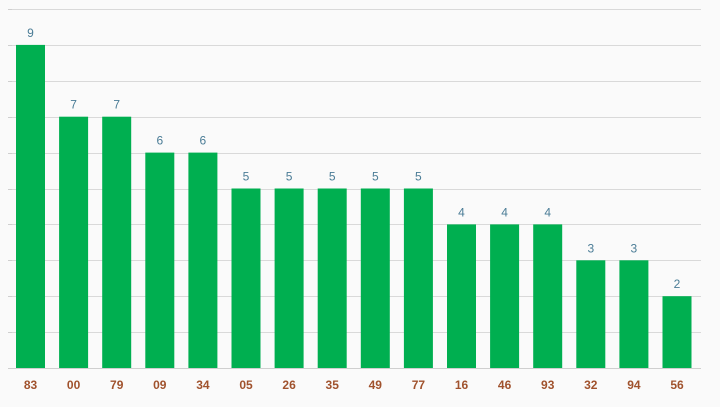 Image resolution: width=720 pixels, height=407 pixels. I want to click on value-label-00: 7, so click(73, 105).